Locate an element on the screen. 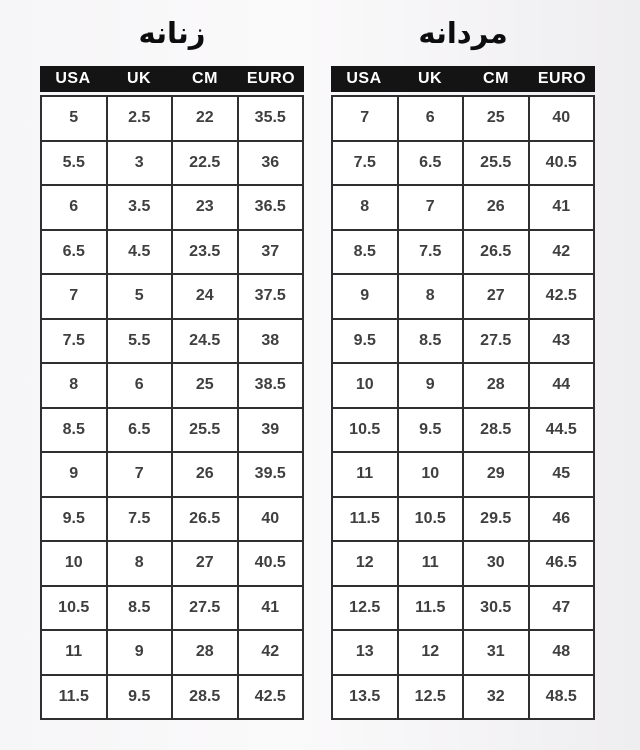 This screenshot has width=640, height=750. size-cell: 32 is located at coordinates (496, 696).